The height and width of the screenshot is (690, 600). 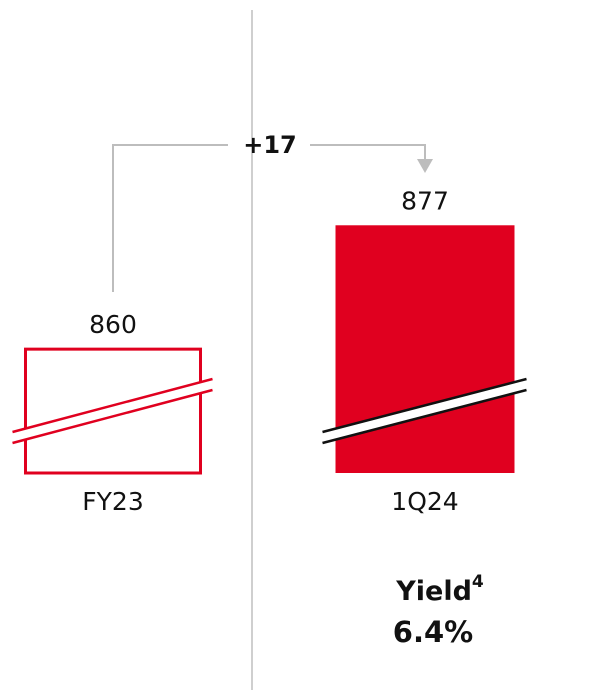 I want to click on value-label: 860, so click(x=113, y=324).